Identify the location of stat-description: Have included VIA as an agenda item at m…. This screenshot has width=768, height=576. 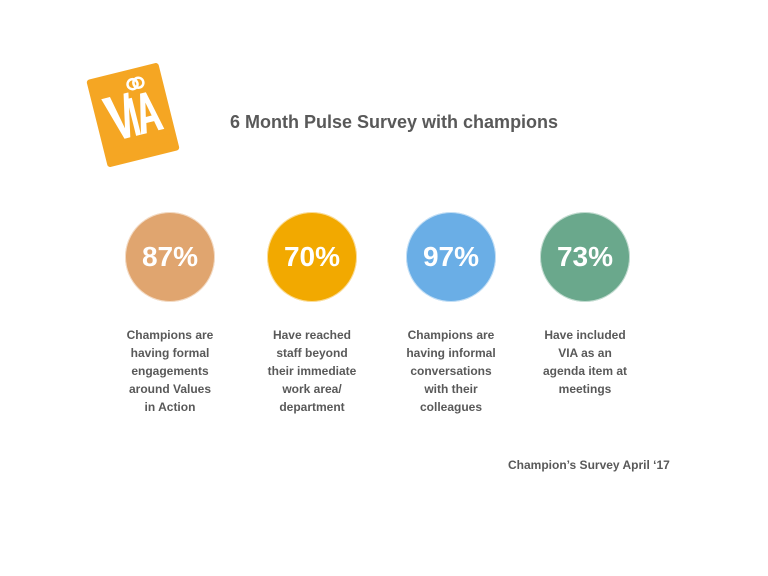
(585, 362).